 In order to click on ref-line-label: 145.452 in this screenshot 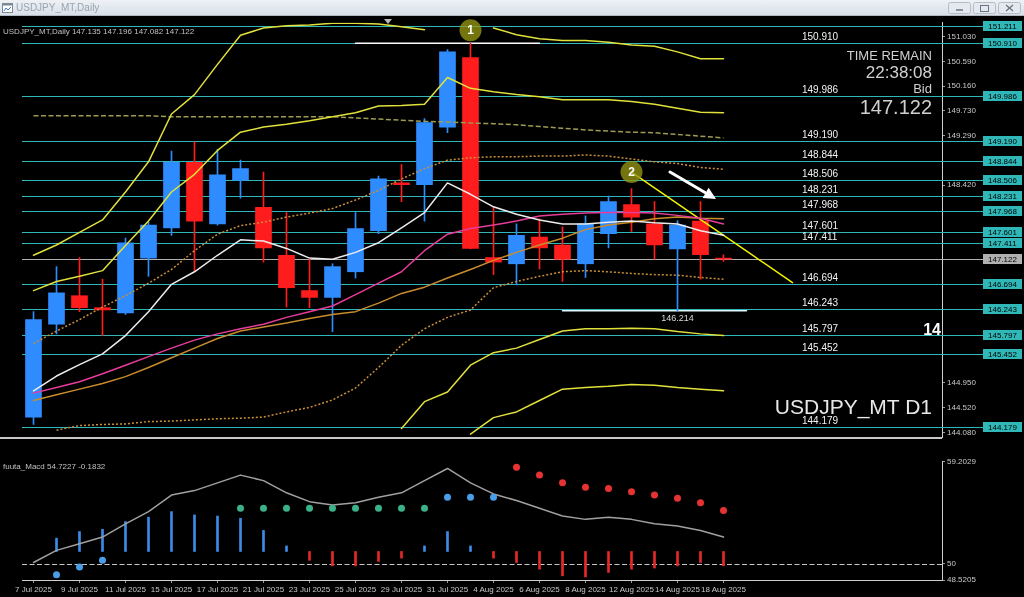, I will do `click(820, 347)`.